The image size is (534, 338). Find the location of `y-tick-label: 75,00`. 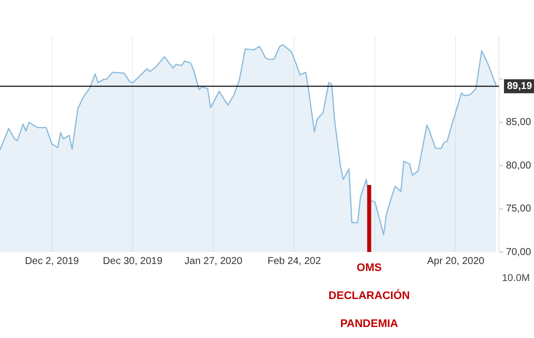

y-tick-label: 75,00 is located at coordinates (519, 209).